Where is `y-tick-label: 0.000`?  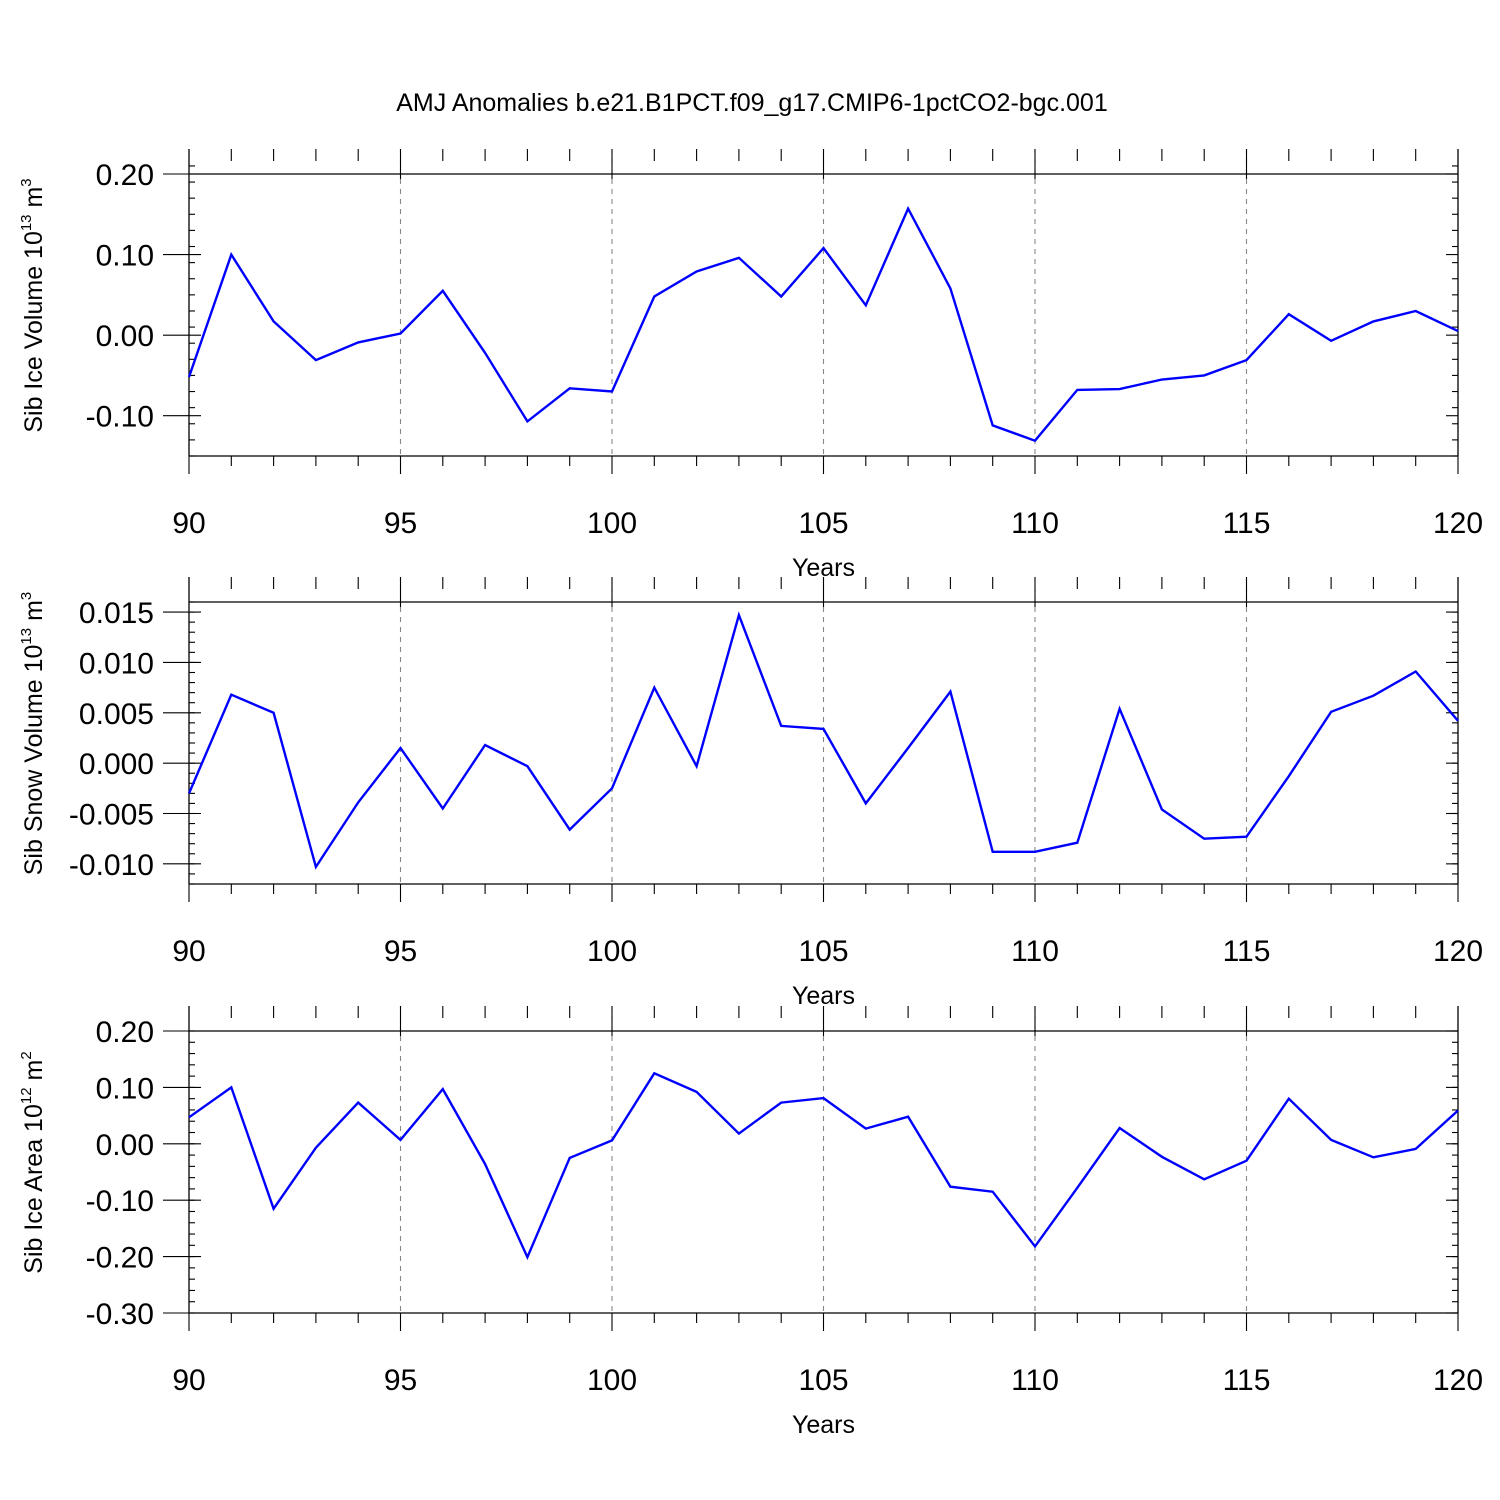
y-tick-label: 0.000 is located at coordinates (116, 764).